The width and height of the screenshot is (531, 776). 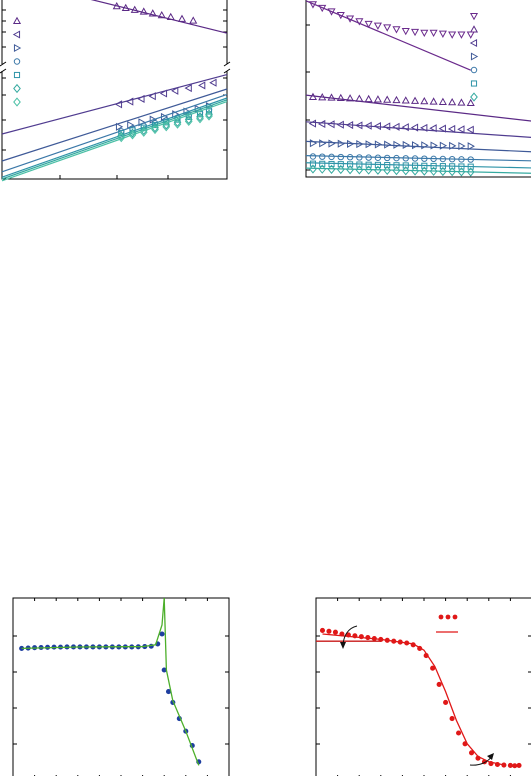 I want to click on panel-bottom-right, so click(x=423, y=686).